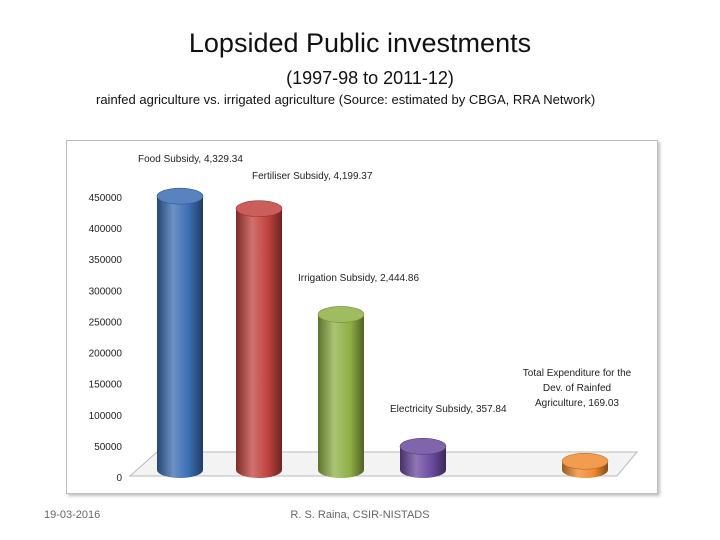 This screenshot has width=720, height=540. Describe the element at coordinates (106, 198) in the screenshot. I see `y-tick-label: 450000` at that location.